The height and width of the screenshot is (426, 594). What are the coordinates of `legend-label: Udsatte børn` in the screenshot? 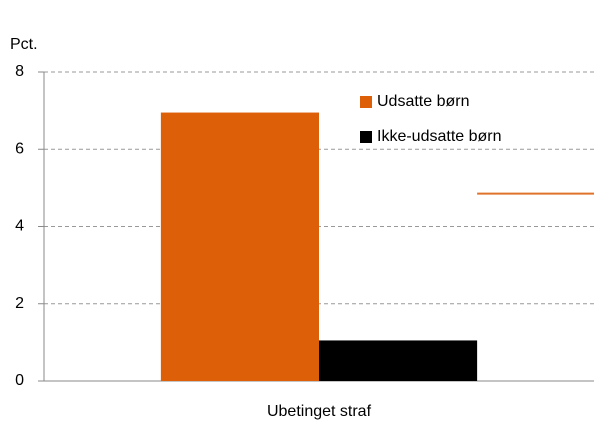 It's located at (423, 101).